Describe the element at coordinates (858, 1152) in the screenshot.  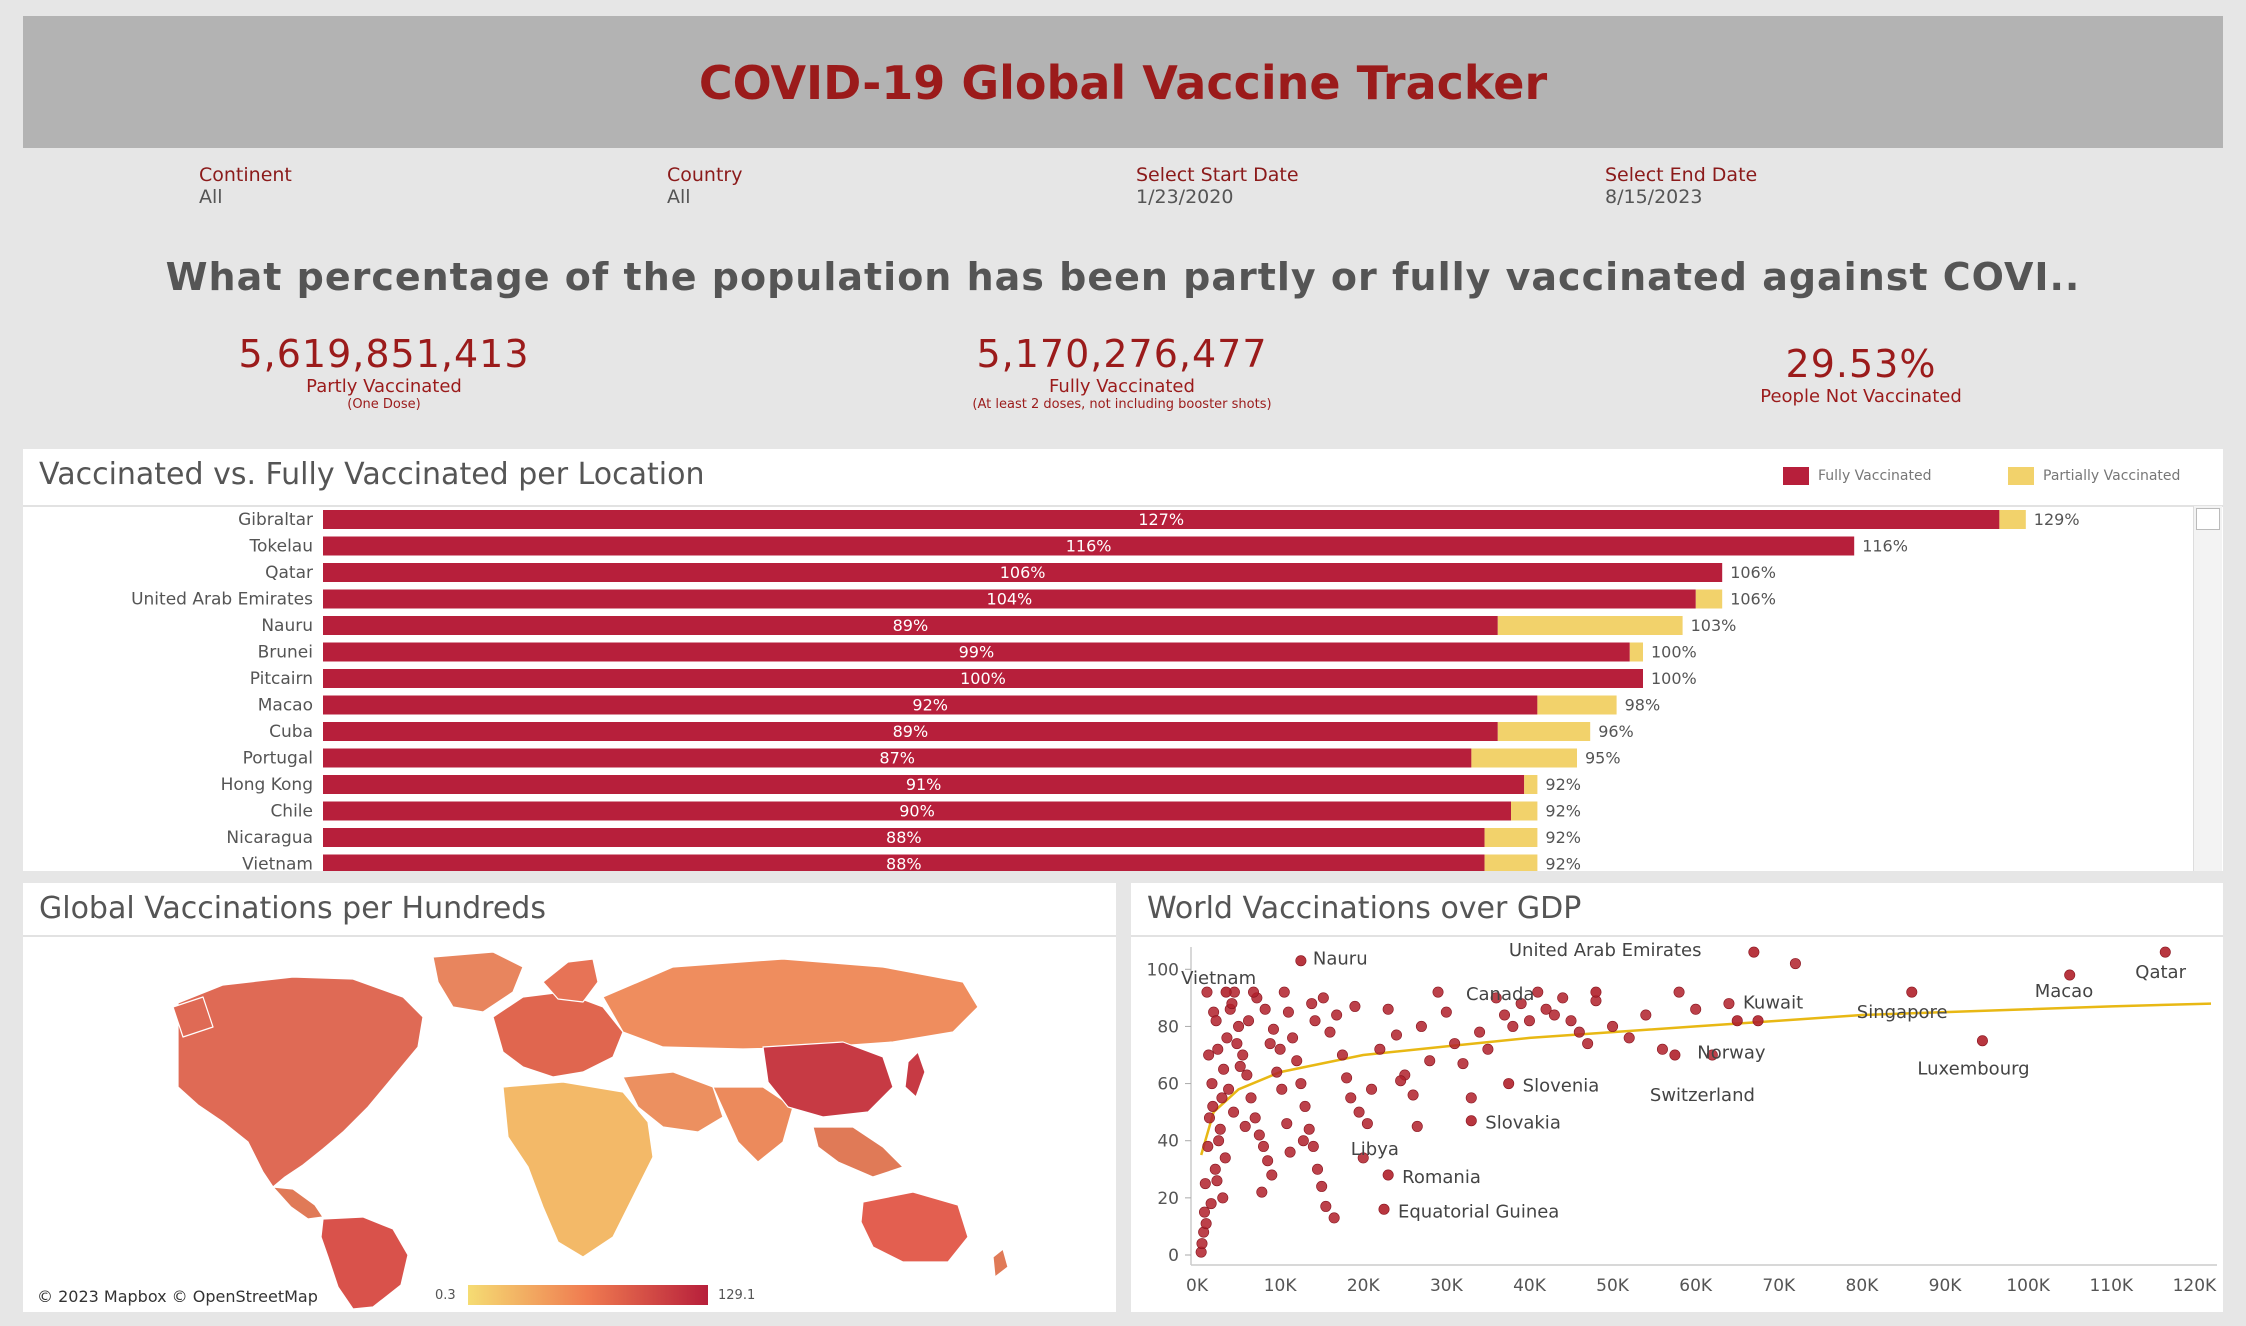
I see `region-southeast-asia` at that location.